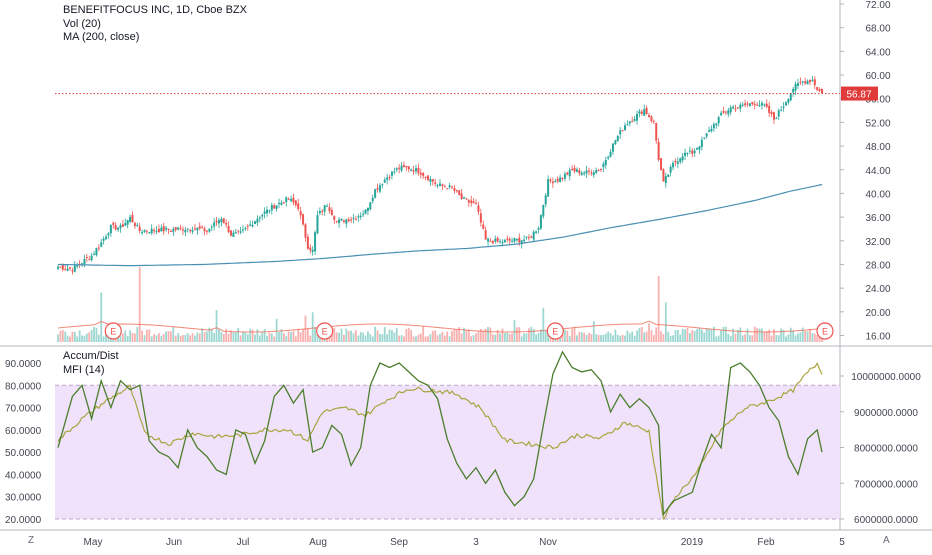 This screenshot has width=932, height=555. I want to click on mfi-tick-label: 40.0000, so click(23, 475).